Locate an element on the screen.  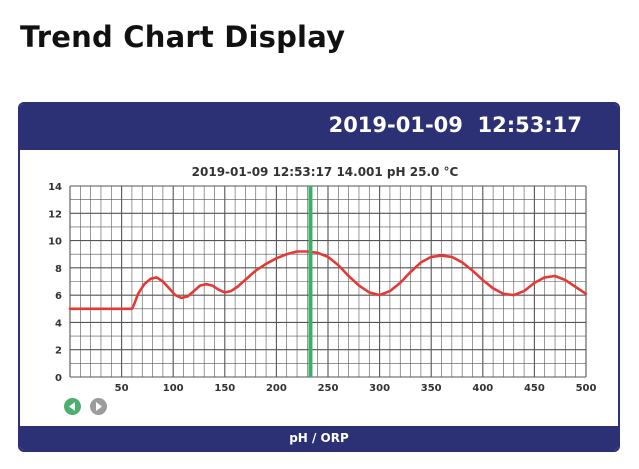
x-tick-label: 350 is located at coordinates (431, 388).